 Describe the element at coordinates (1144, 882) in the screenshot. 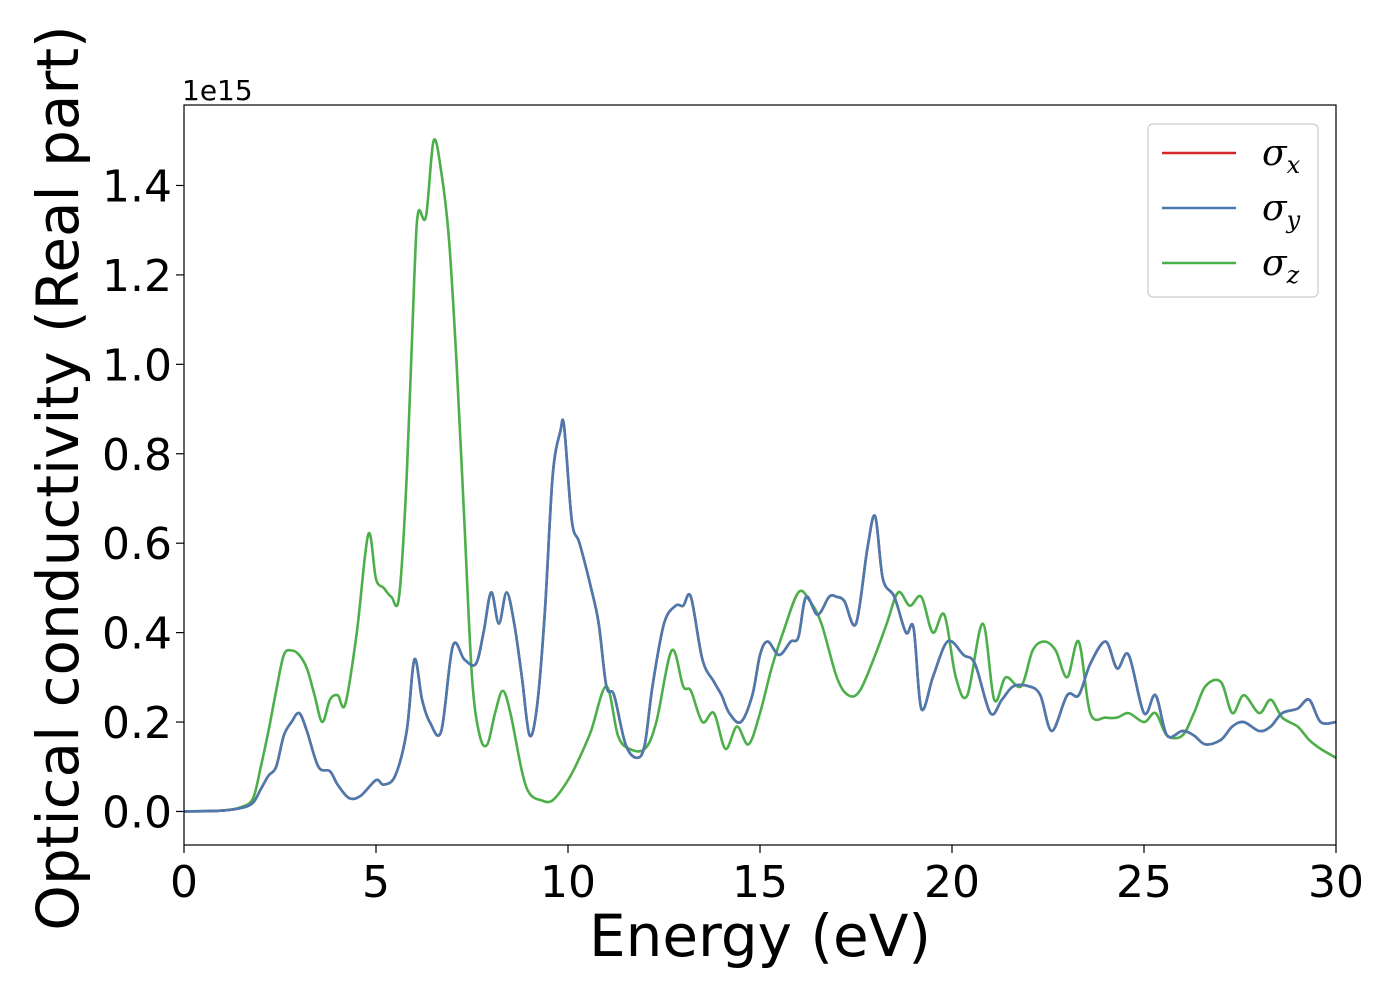

I see `x-tick-label: 25` at that location.